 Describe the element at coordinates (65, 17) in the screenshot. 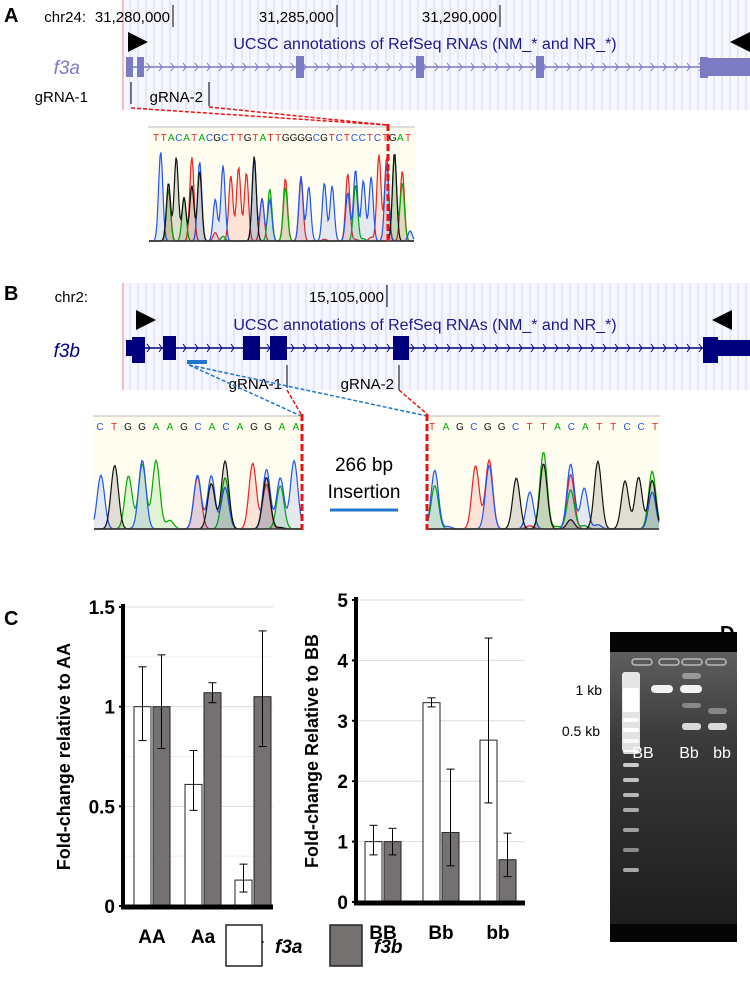

I see `chrom-label-a: chr24:` at that location.